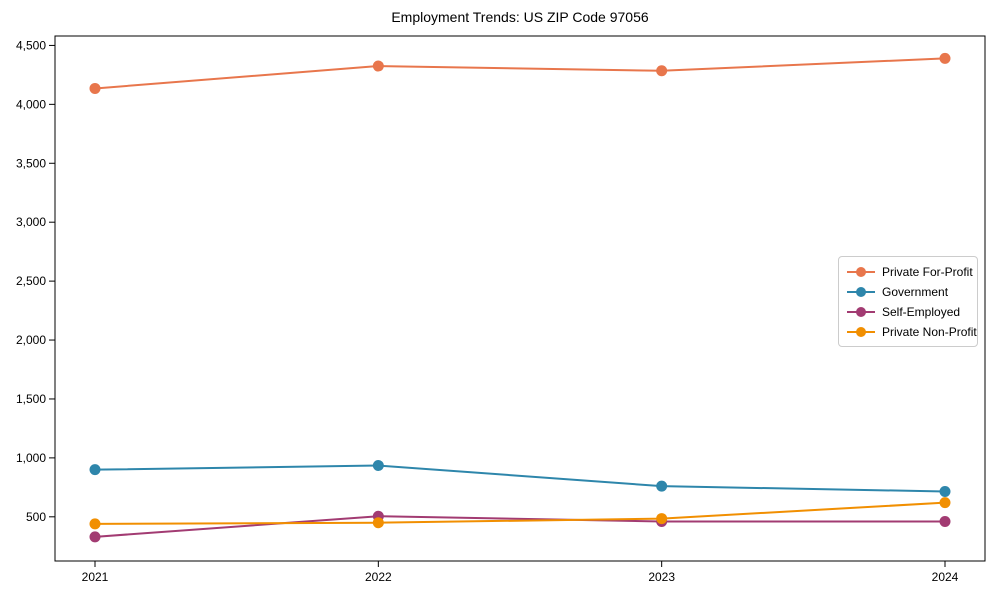  Describe the element at coordinates (929, 331) in the screenshot. I see `legend-label: Private Non-Profit` at that location.